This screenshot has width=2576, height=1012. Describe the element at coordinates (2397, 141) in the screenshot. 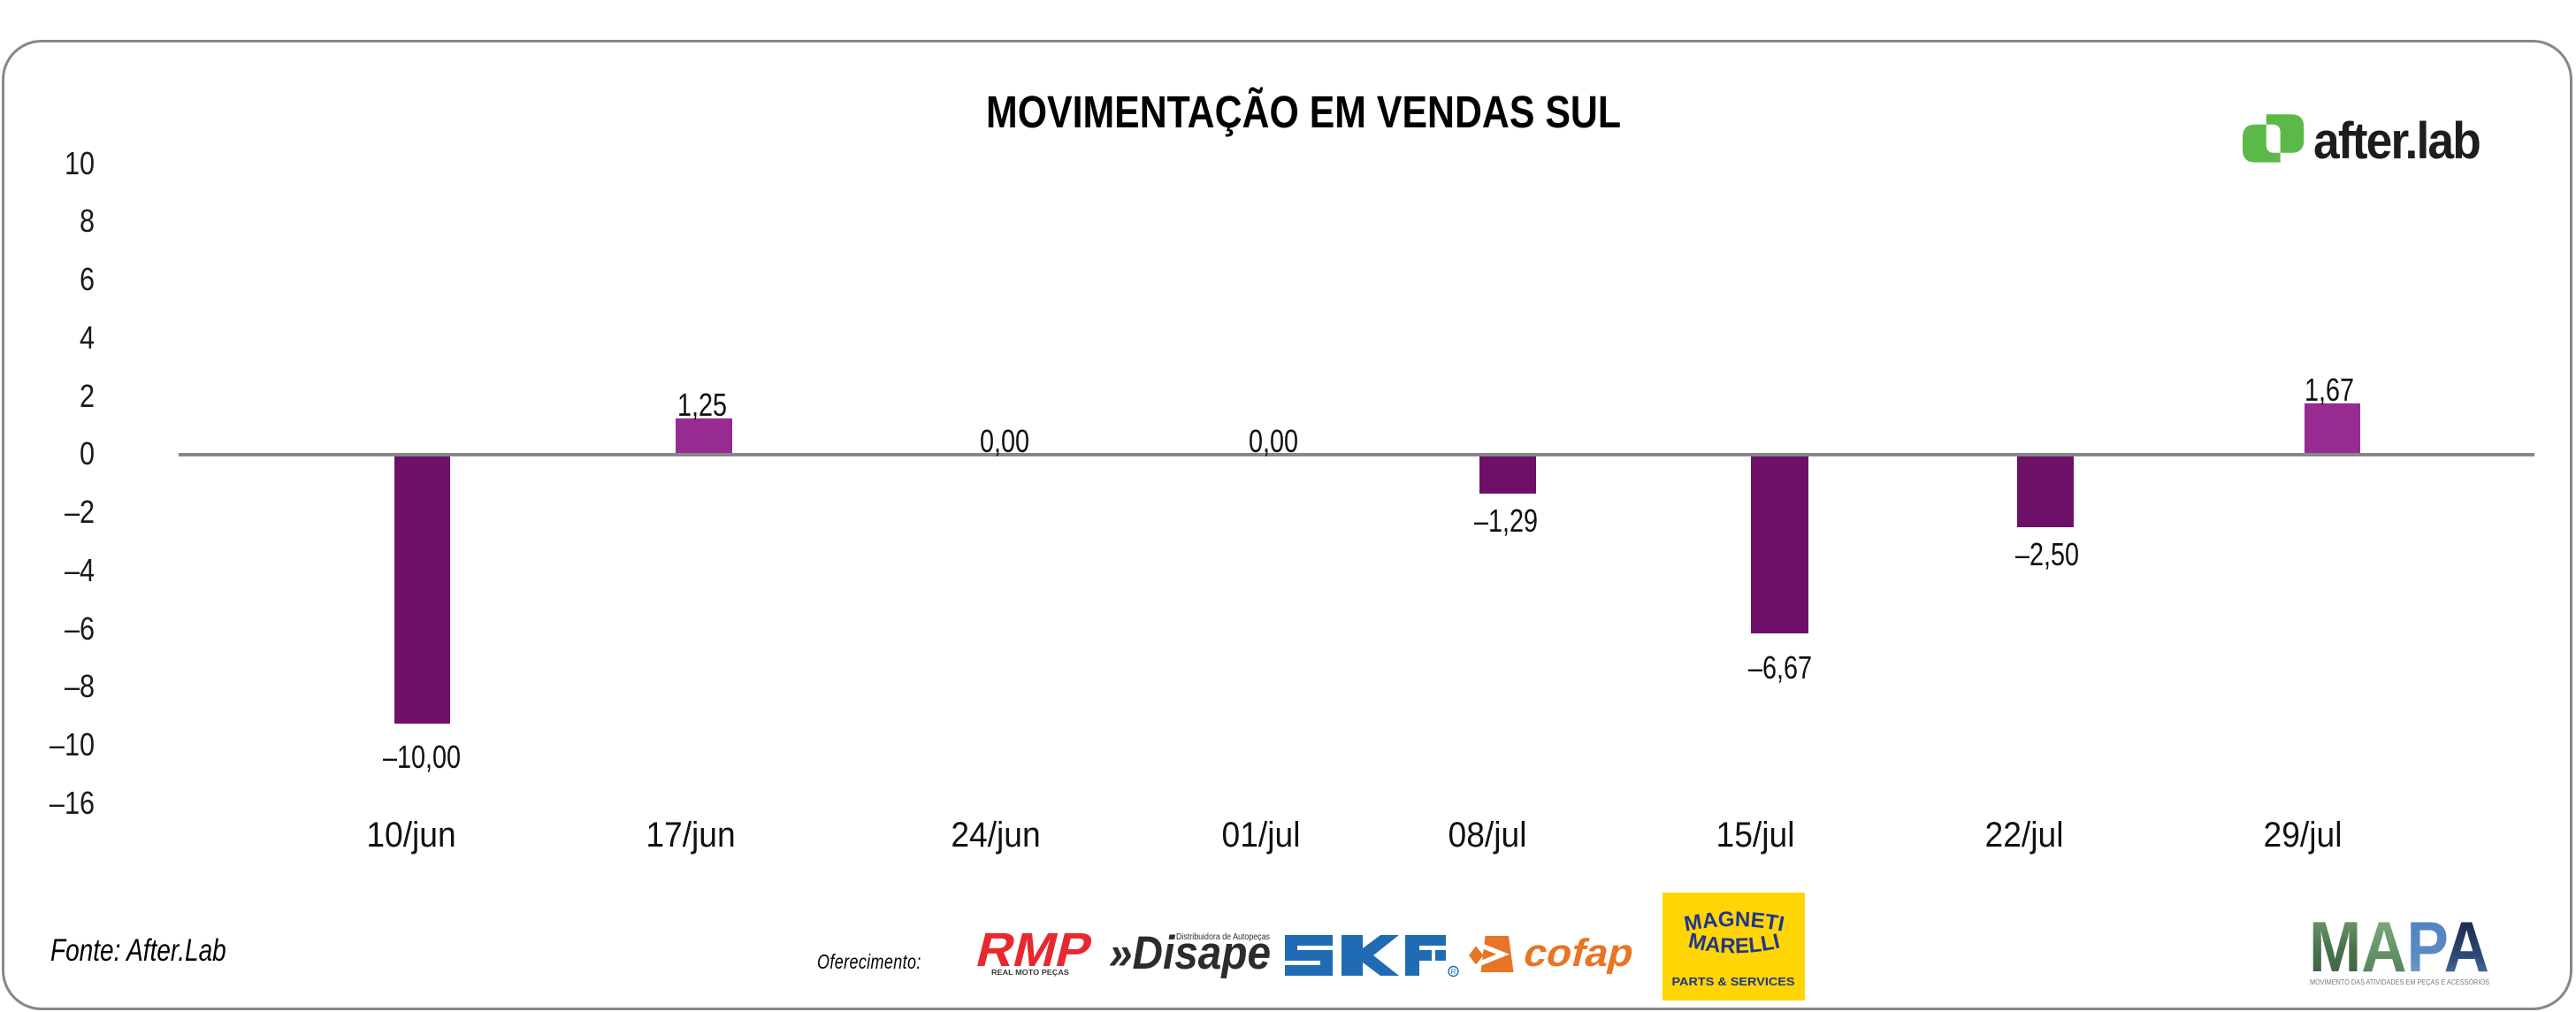

I see `svg-text: after.lab` at that location.